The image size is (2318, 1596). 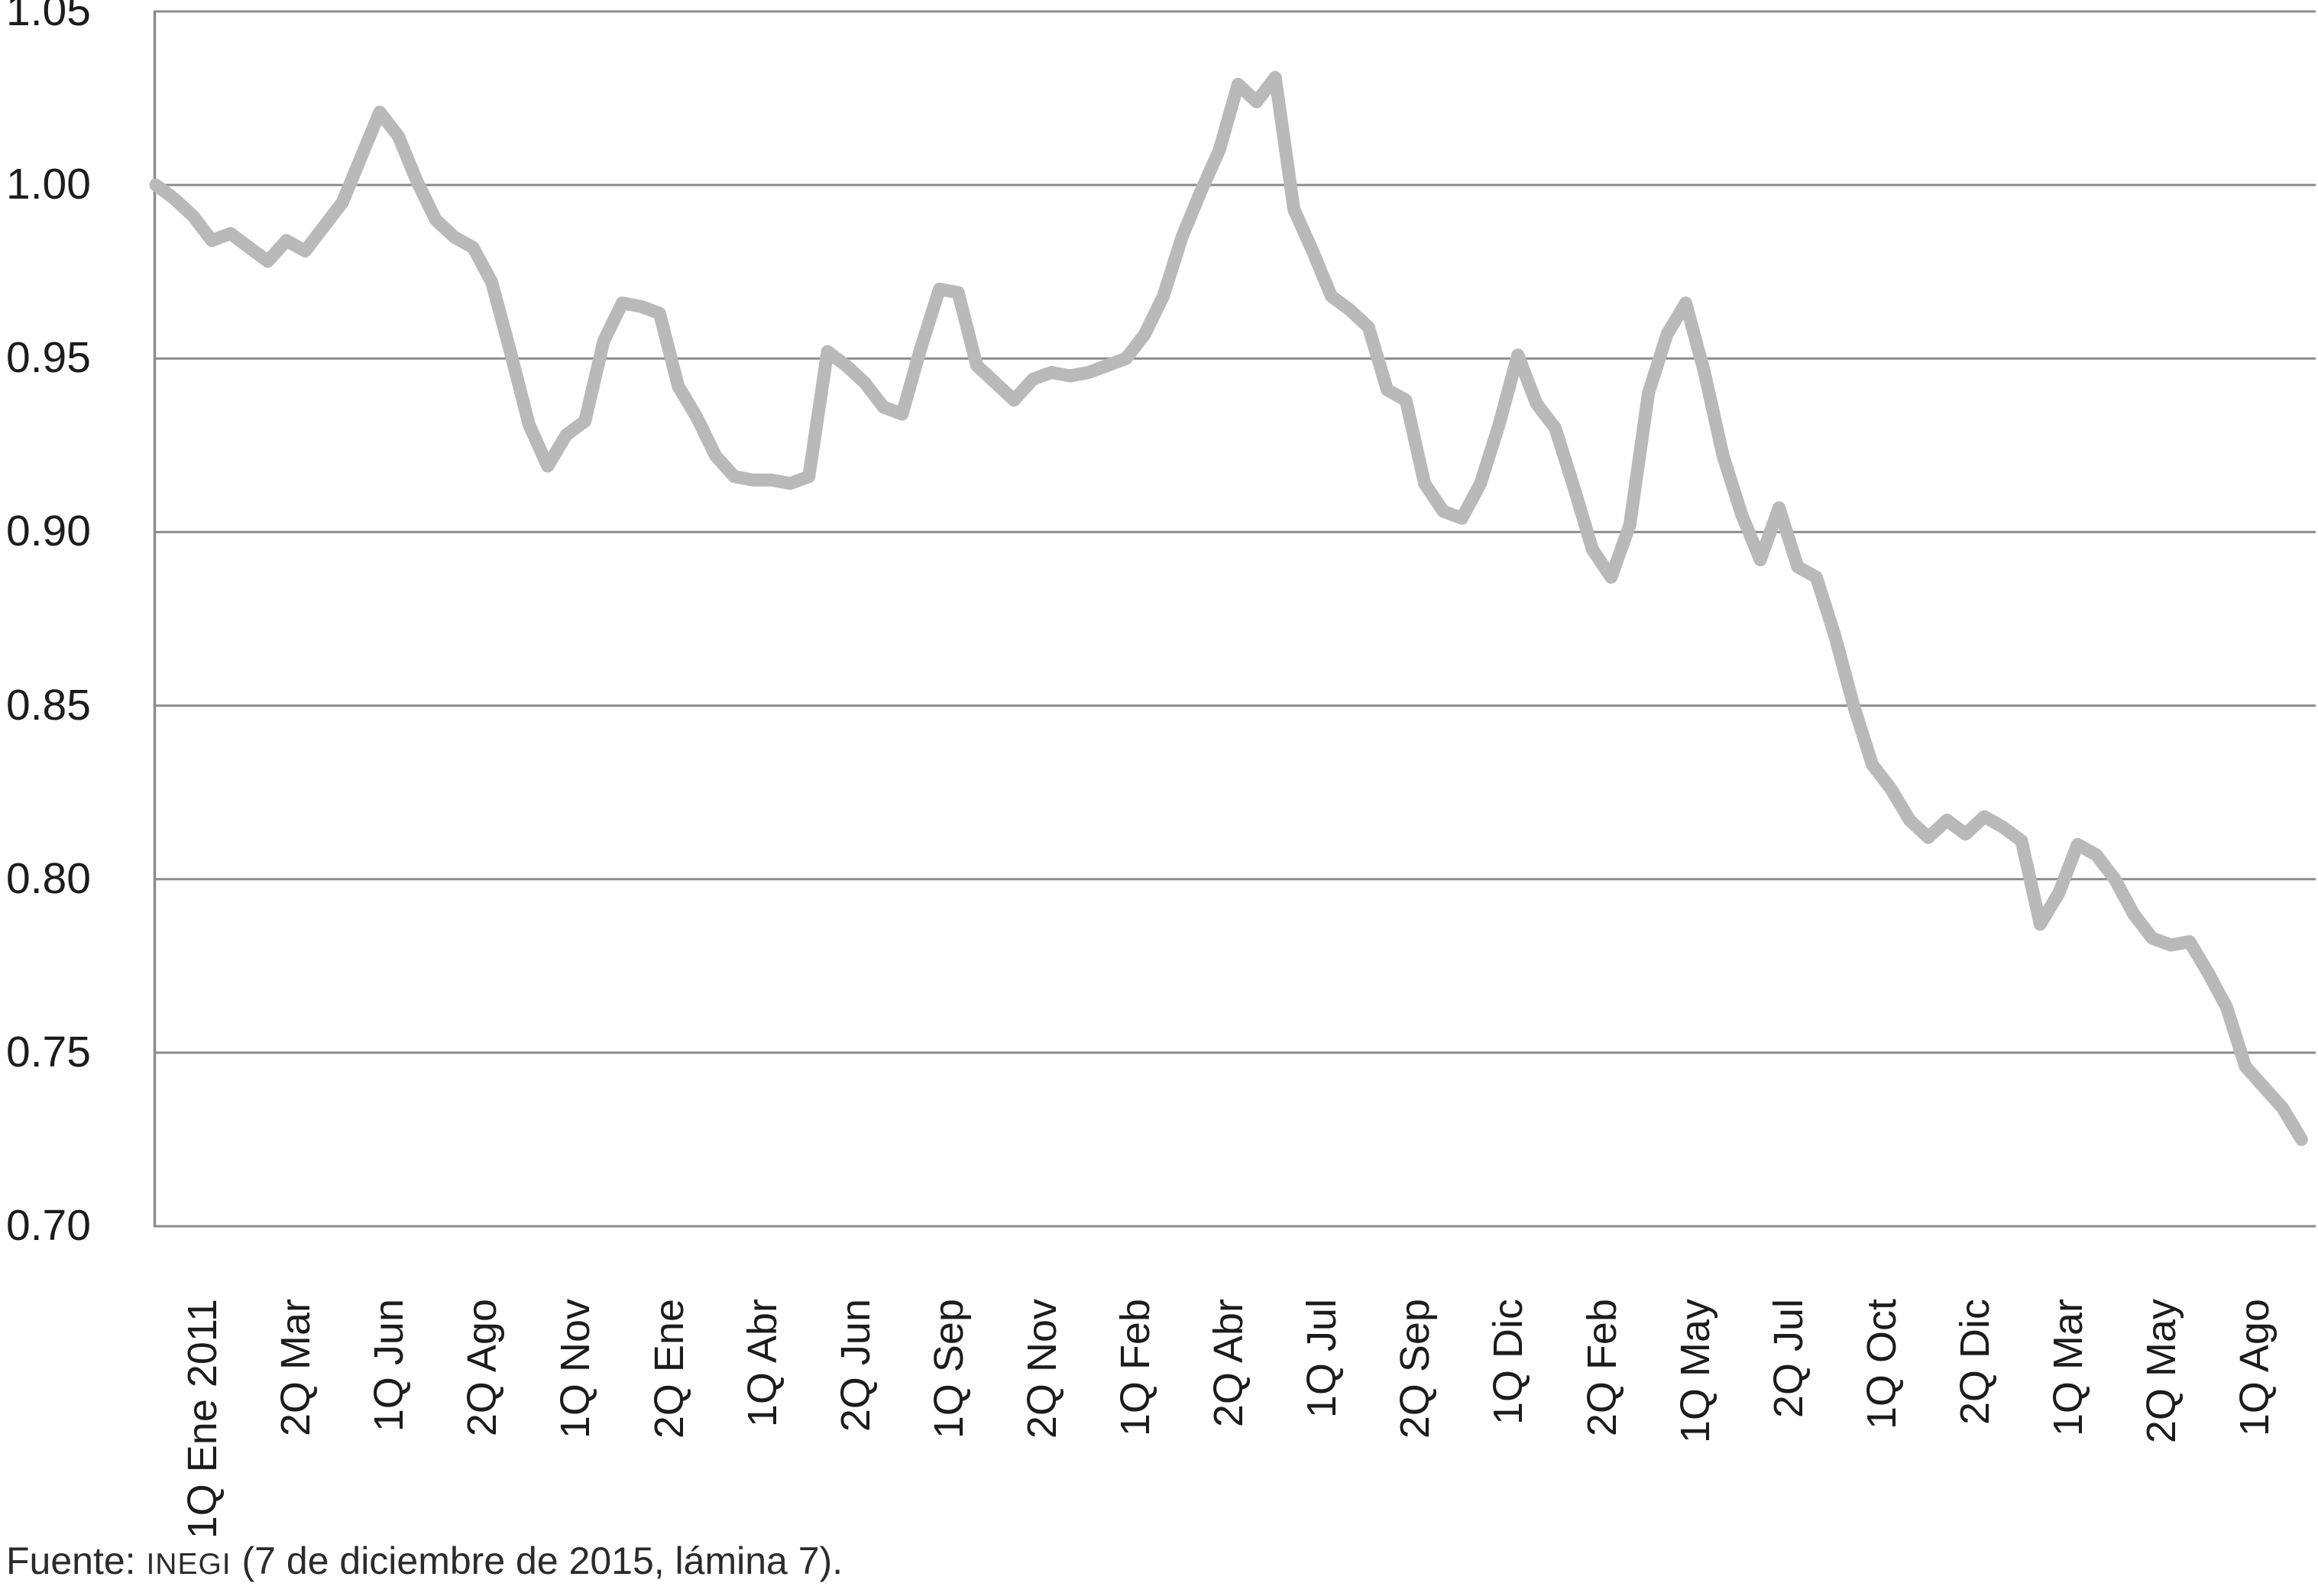 I want to click on x-axis-tick-label: 2Q Nov, so click(x=1041, y=1369).